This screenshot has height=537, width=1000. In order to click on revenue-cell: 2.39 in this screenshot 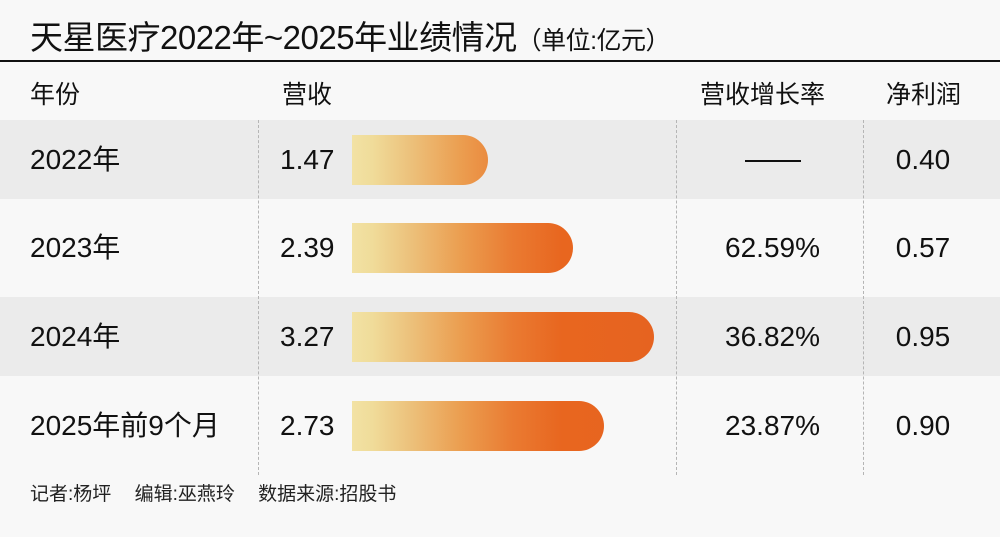, I will do `click(307, 247)`.